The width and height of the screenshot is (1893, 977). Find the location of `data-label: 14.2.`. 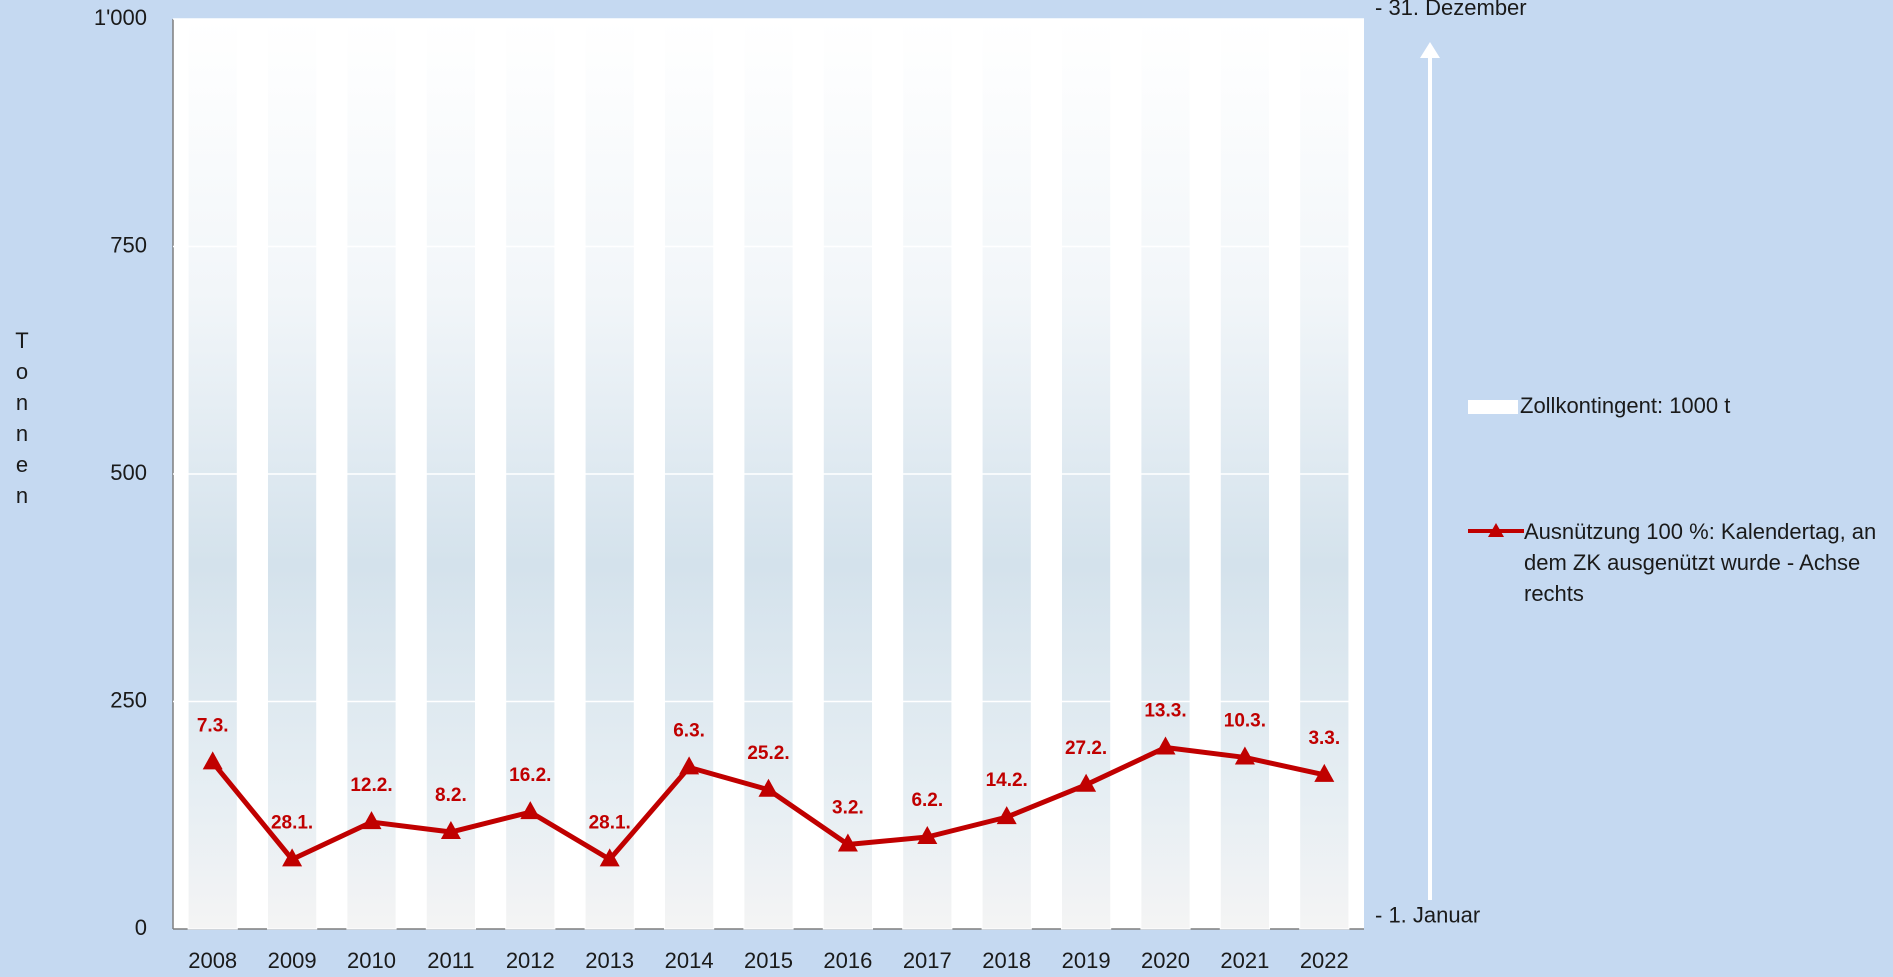

data-label: 14.2. is located at coordinates (1007, 780).